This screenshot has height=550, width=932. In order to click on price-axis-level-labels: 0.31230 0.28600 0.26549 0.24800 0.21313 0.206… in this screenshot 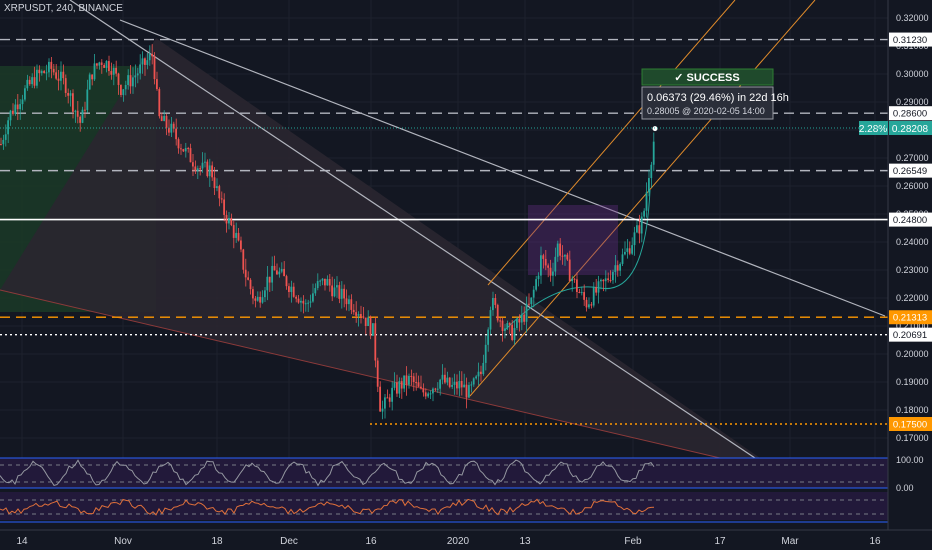, I will do `click(910, 231)`.